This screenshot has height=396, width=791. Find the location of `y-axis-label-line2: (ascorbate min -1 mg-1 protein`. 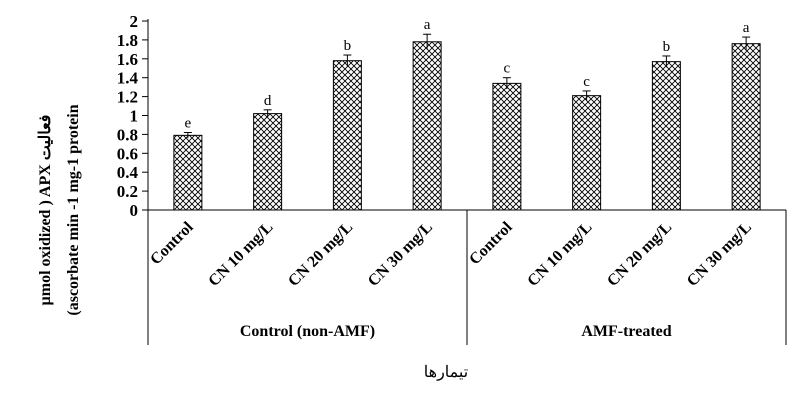

y-axis-label-line2: (ascorbate min -1 mg-1 protein is located at coordinates (73, 209).